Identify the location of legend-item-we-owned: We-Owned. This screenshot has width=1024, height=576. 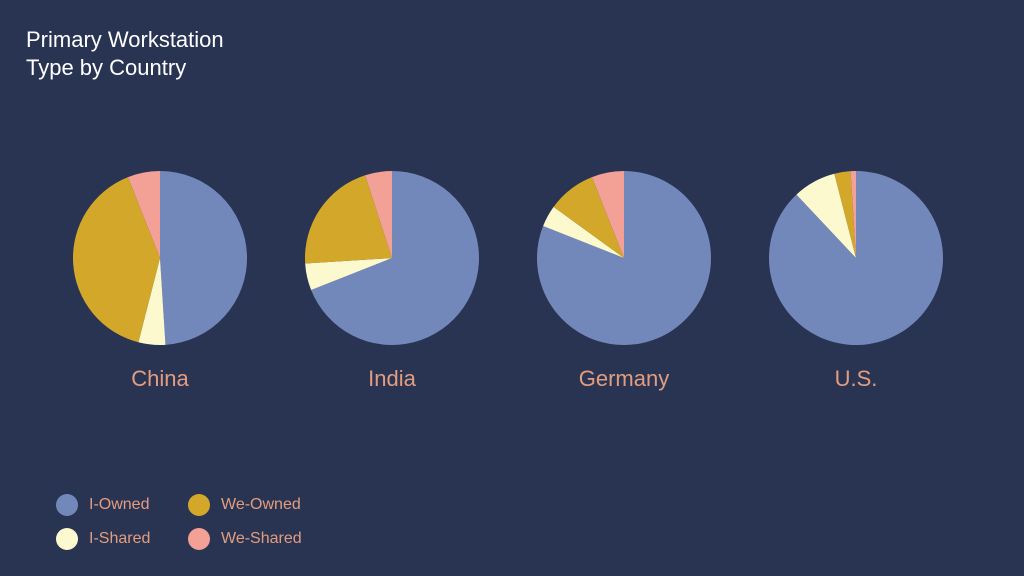
(263, 505).